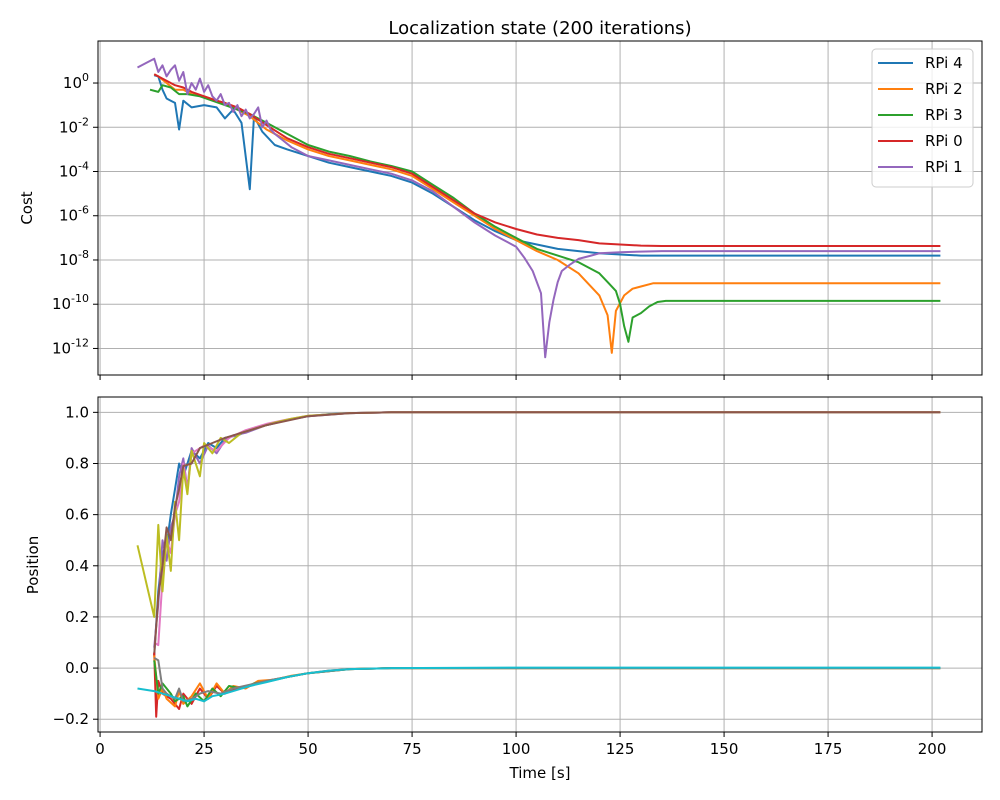 The height and width of the screenshot is (800, 1000). I want to click on position-y-tick-label: 0.0, so click(77, 668).